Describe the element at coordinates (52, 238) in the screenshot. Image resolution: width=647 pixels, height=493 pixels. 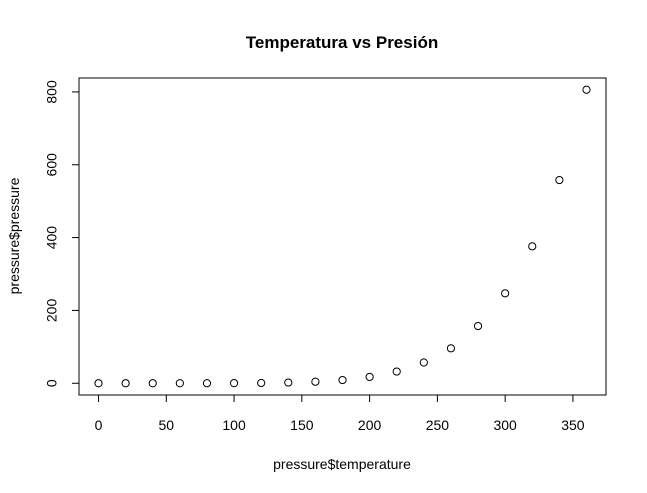
I see `y-tick-label: 400` at that location.